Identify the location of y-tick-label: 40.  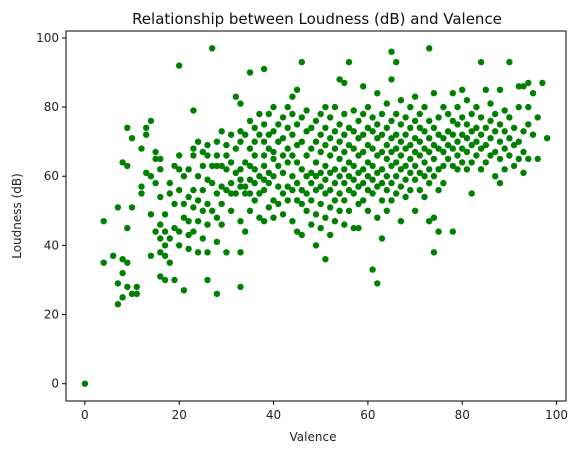
(51, 245).